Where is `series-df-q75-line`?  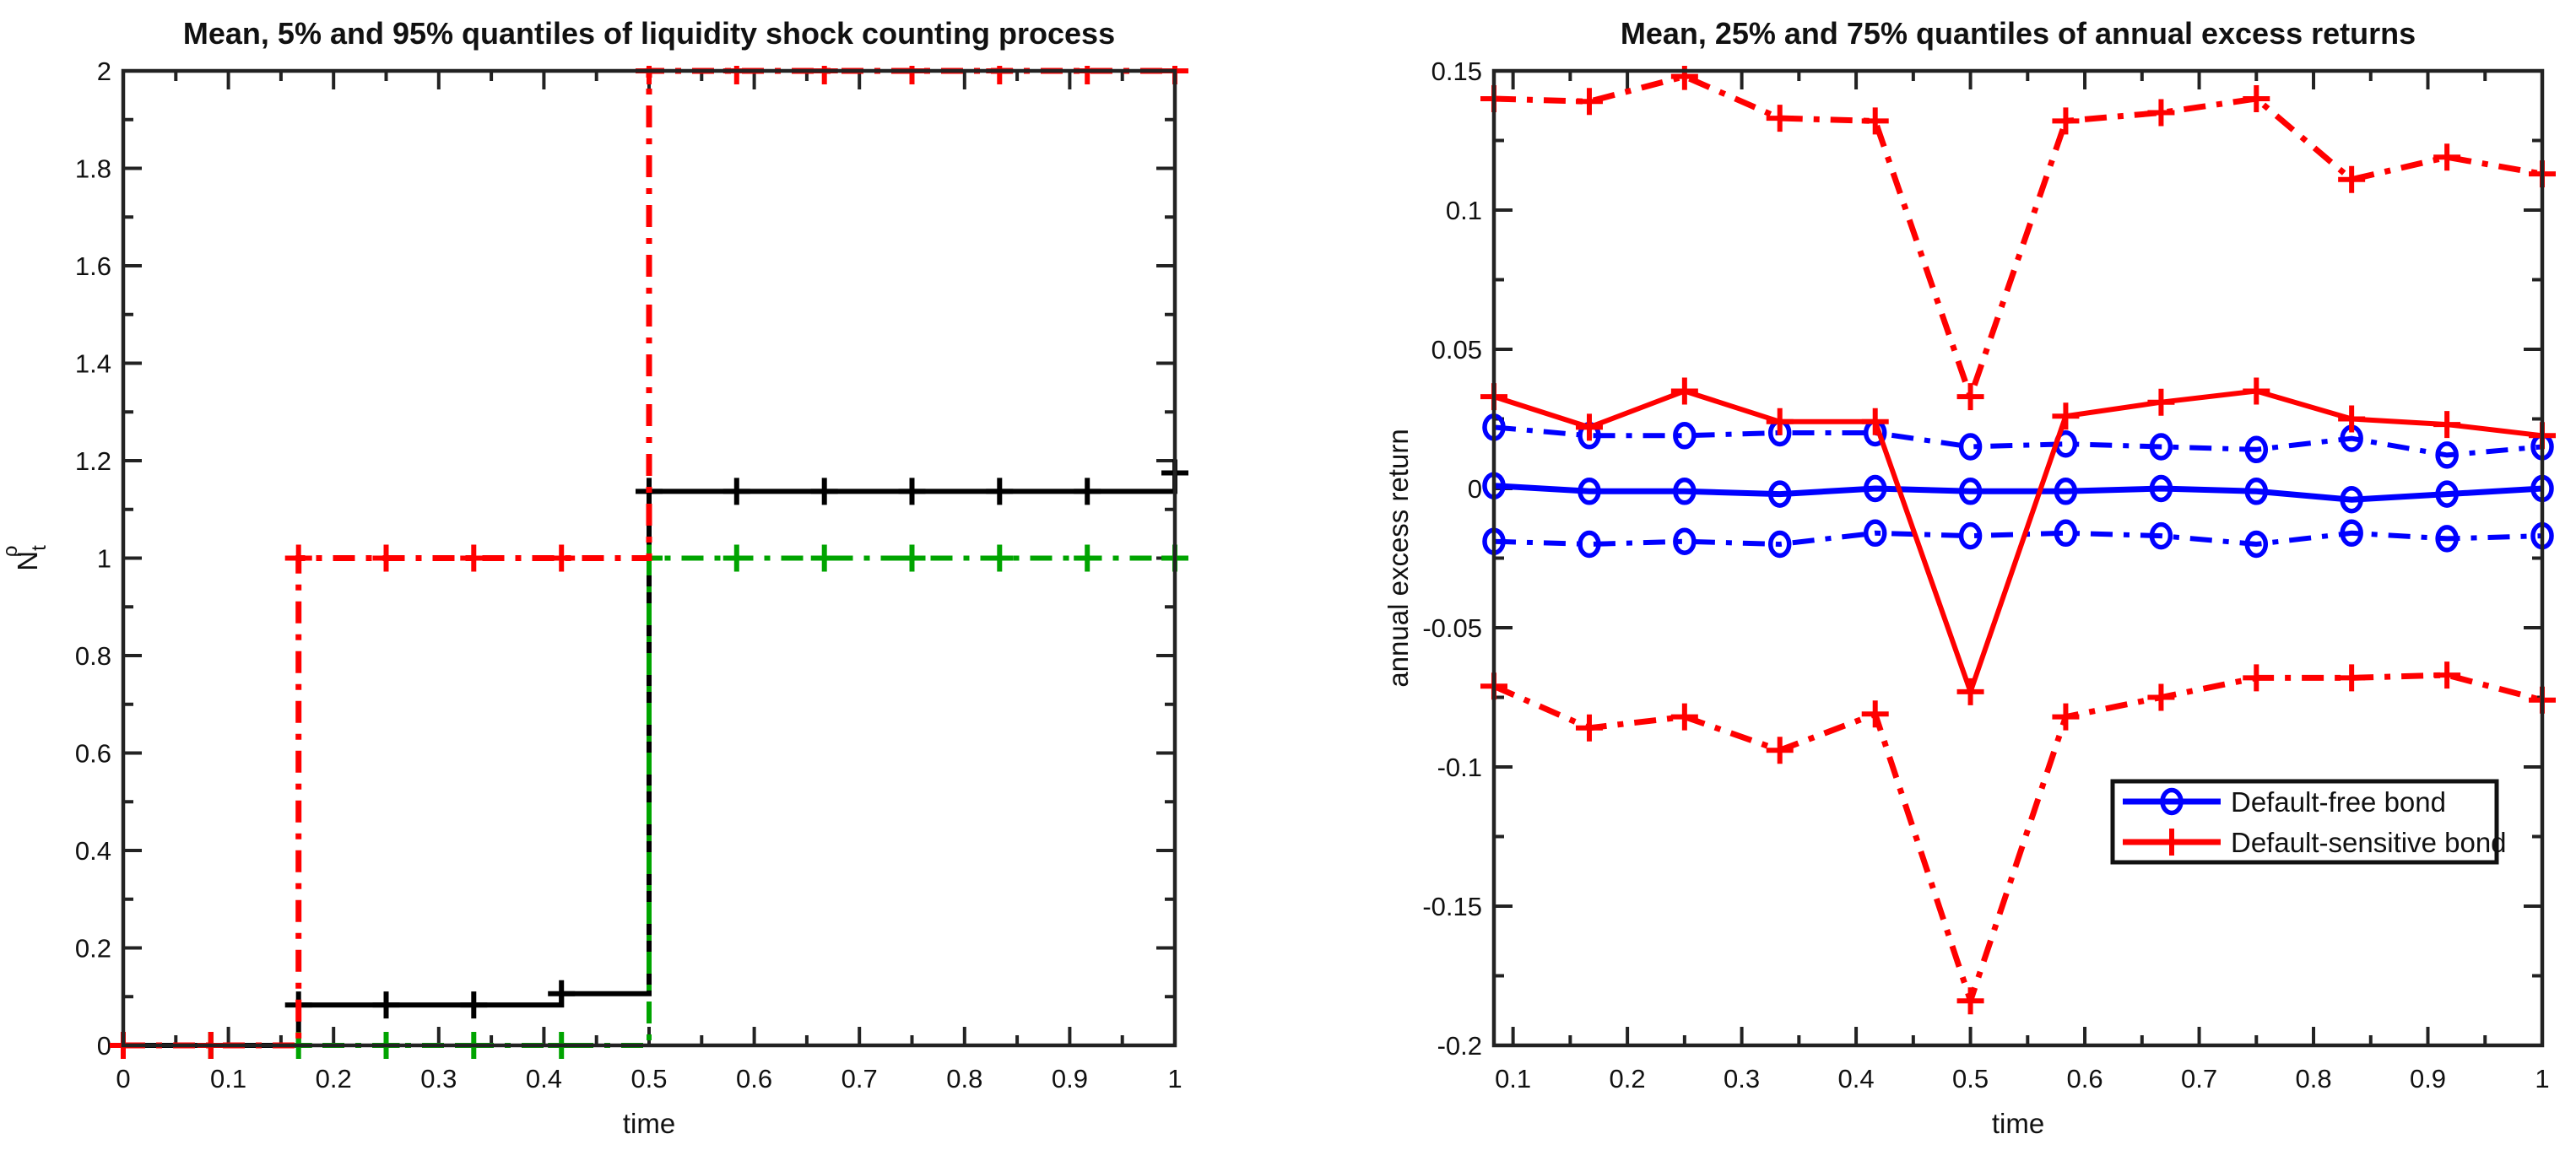 series-df-q75-line is located at coordinates (2018, 441).